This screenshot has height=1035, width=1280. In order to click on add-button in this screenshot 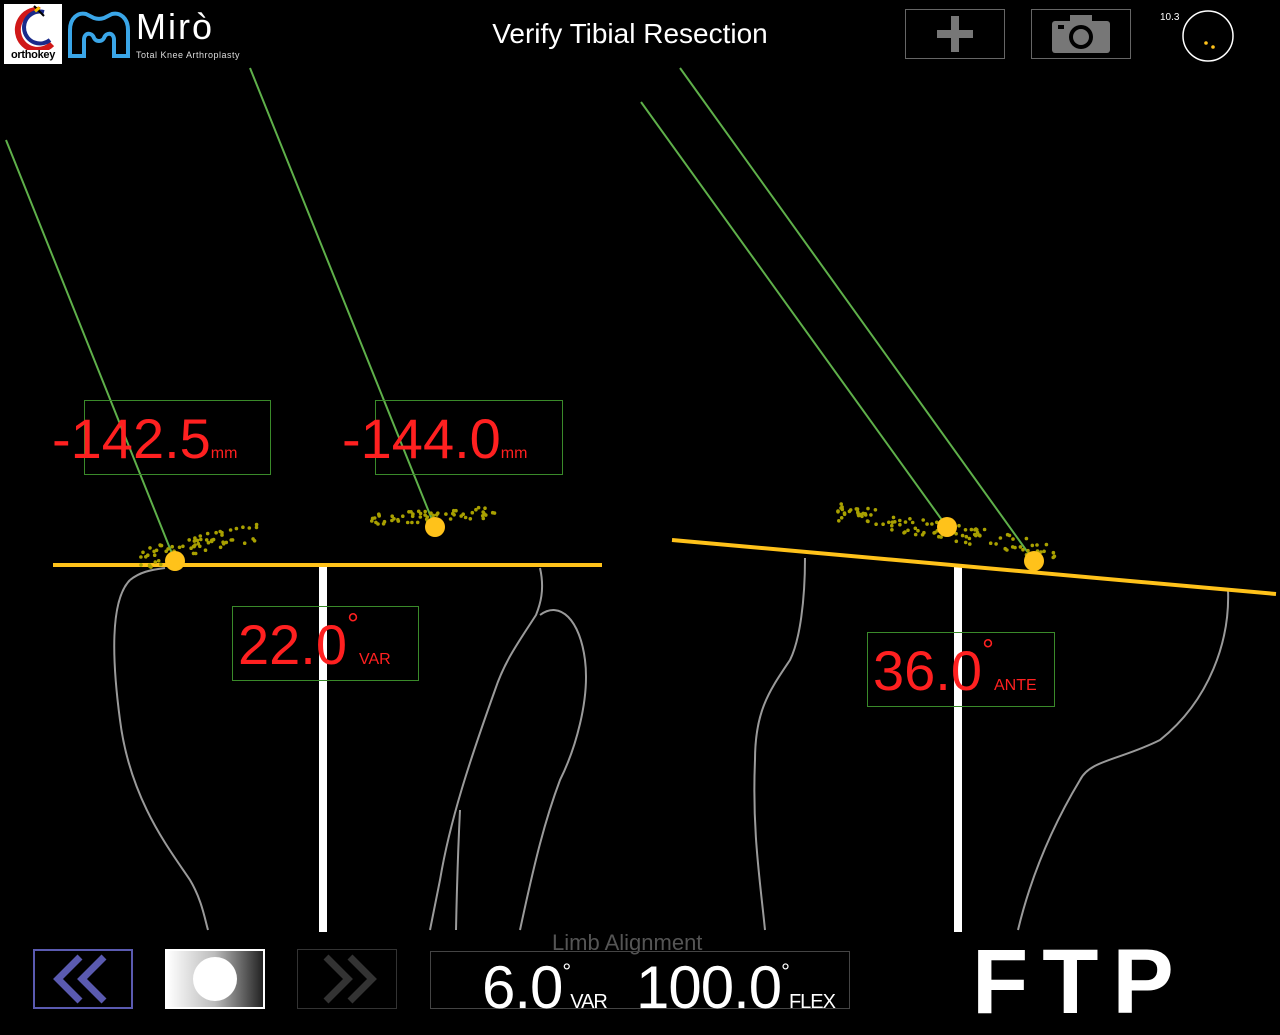, I will do `click(955, 34)`.